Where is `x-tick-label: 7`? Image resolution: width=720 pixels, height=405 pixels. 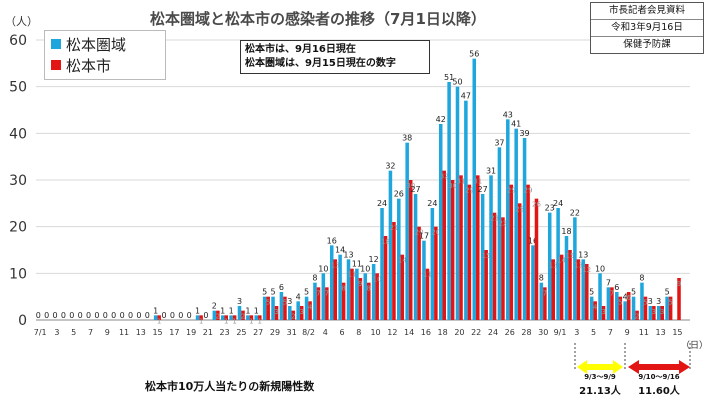
x-tick-label: 7 is located at coordinates (90, 332).